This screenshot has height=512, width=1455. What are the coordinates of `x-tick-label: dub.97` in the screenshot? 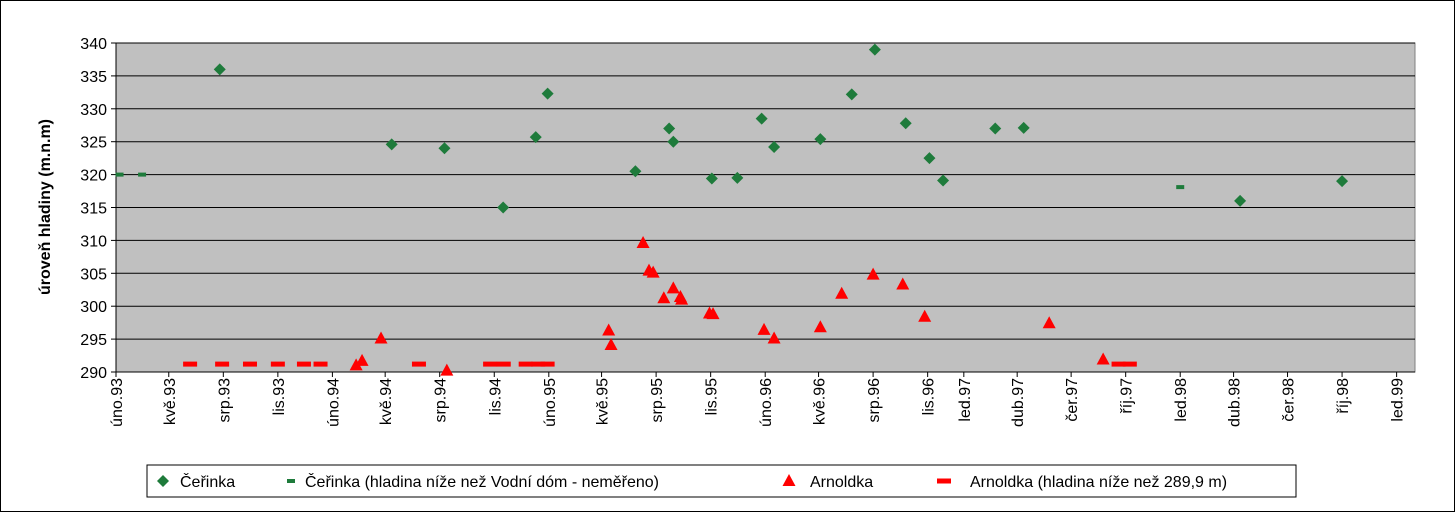 It's located at (1018, 402).